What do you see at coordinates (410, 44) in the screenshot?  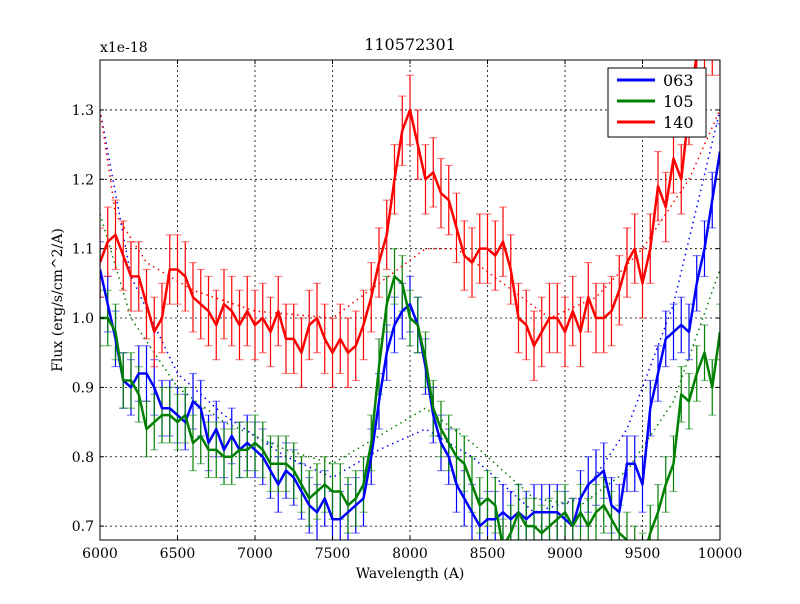 I see `chart-title: 110572301` at bounding box center [410, 44].